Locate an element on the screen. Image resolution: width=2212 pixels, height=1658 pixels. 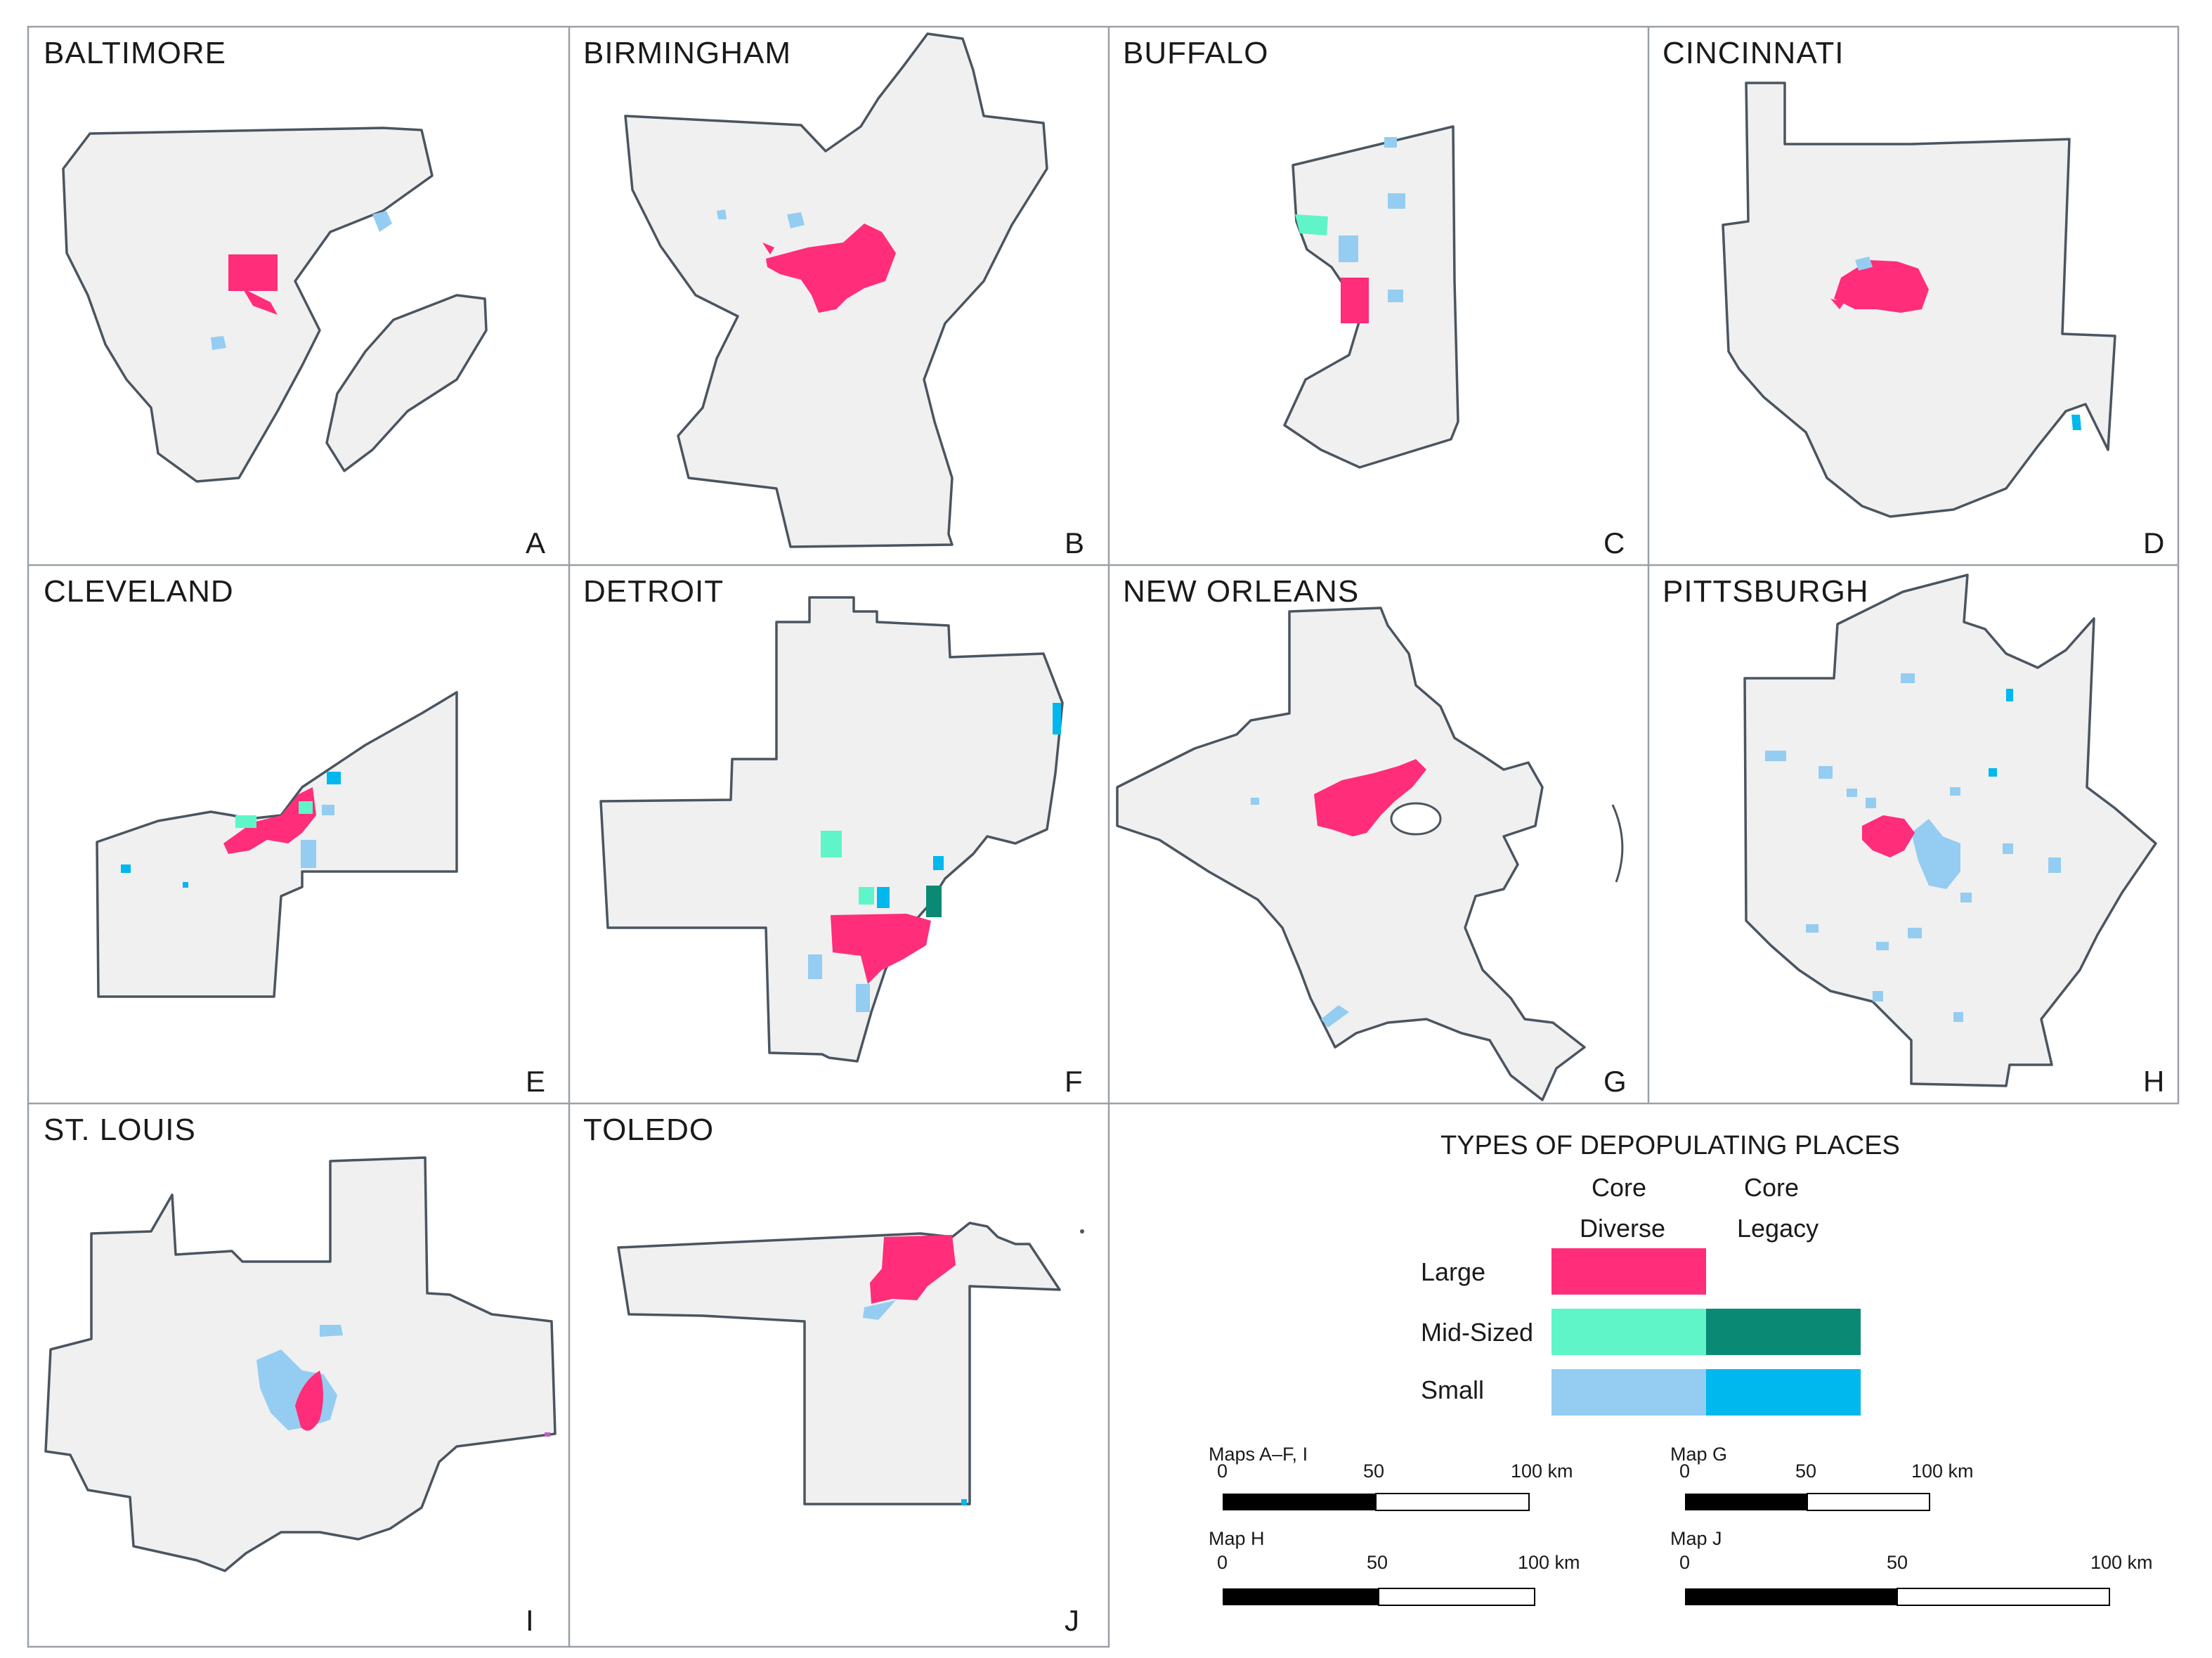
scalebar-map-g: Map G 0 50 100 km is located at coordinates (1822, 1477).